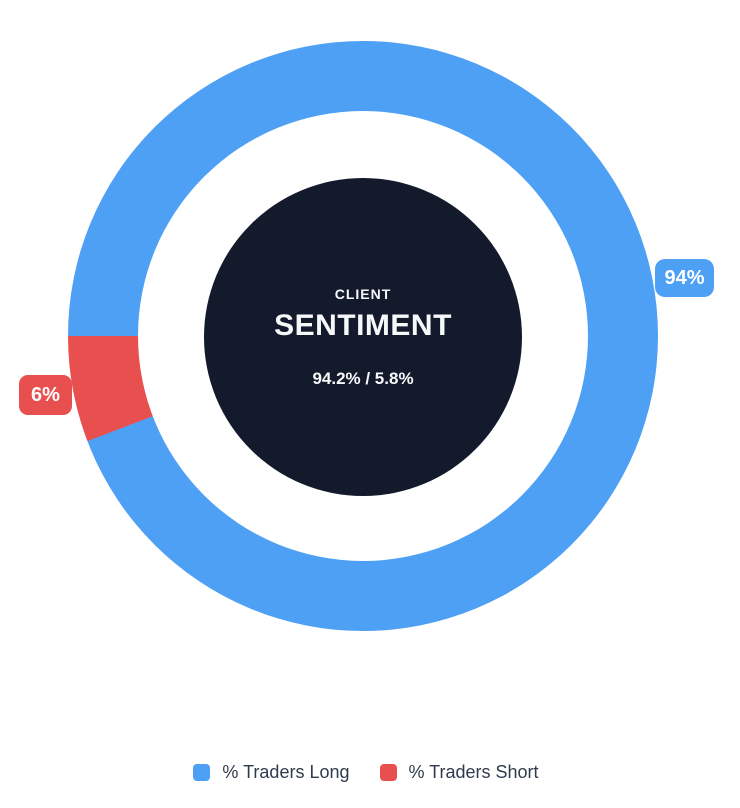 Image resolution: width=740 pixels, height=808 pixels. What do you see at coordinates (286, 772) in the screenshot?
I see `legend-label-long: % Traders Long` at bounding box center [286, 772].